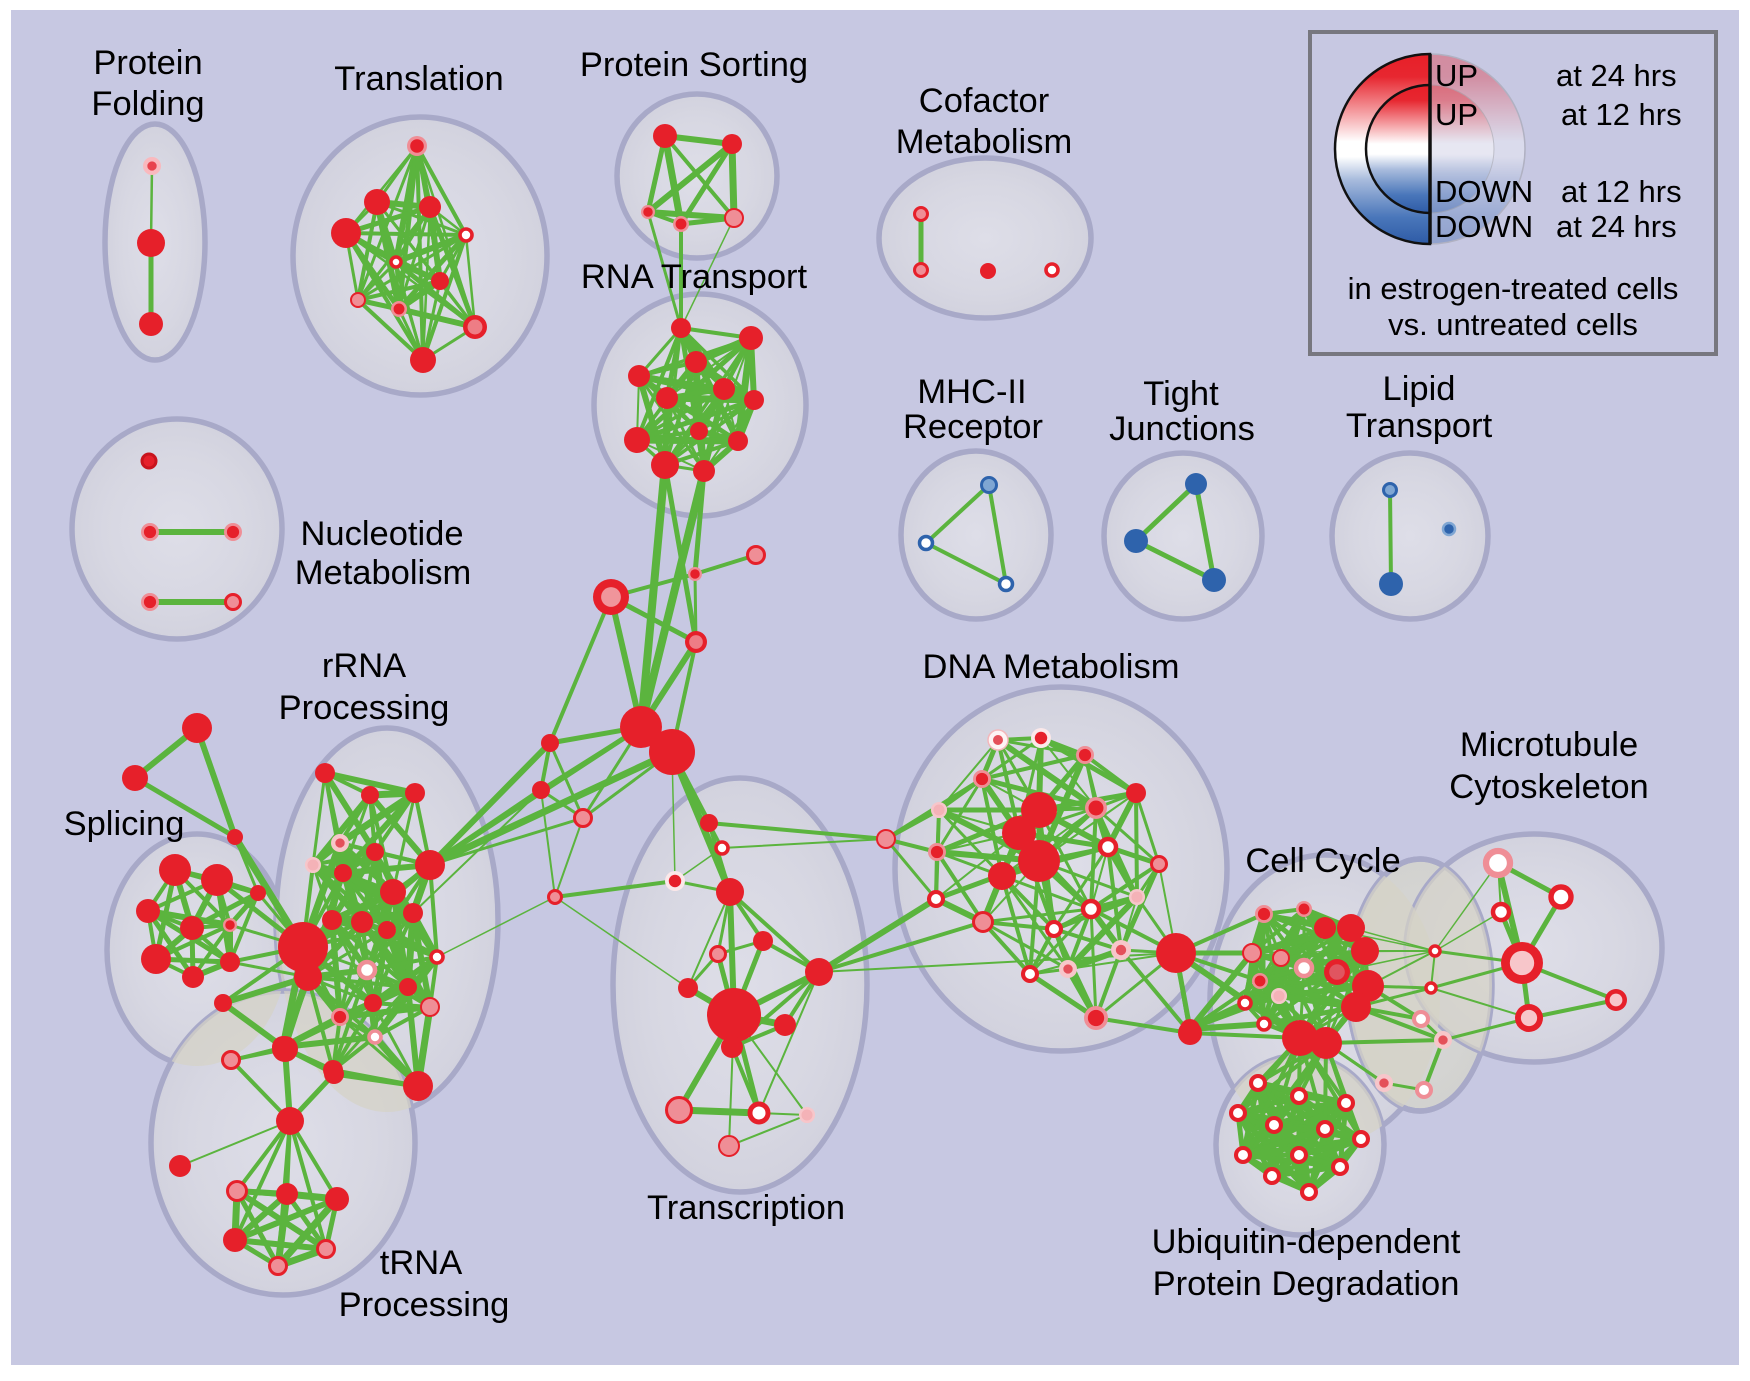 The image size is (1750, 1381). What do you see at coordinates (364, 666) in the screenshot?
I see `svg-text: rRNA` at bounding box center [364, 666].